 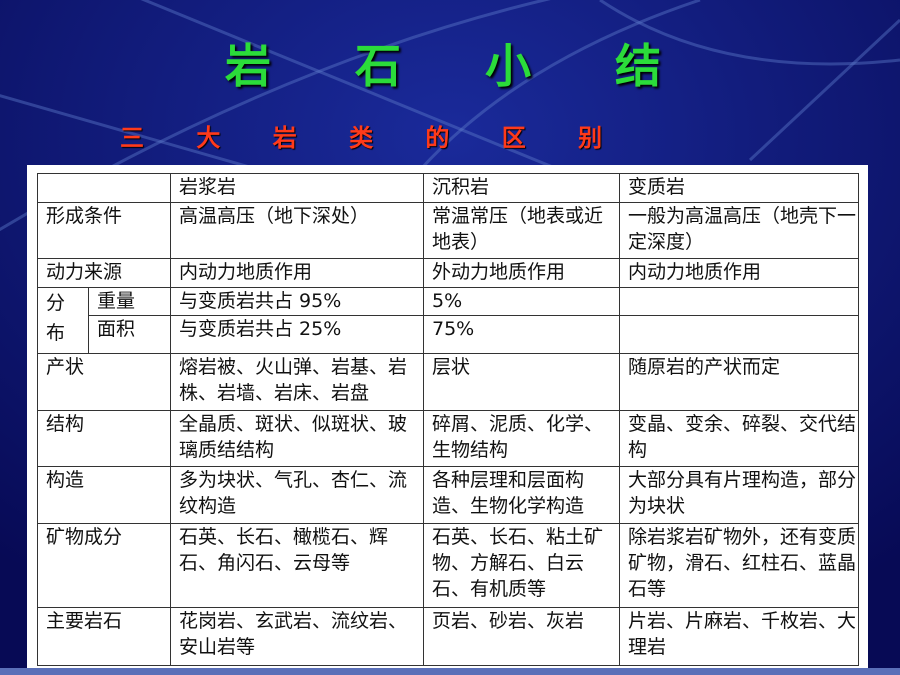 What do you see at coordinates (104, 230) in the screenshot?
I see `row-label: 形成条件` at bounding box center [104, 230].